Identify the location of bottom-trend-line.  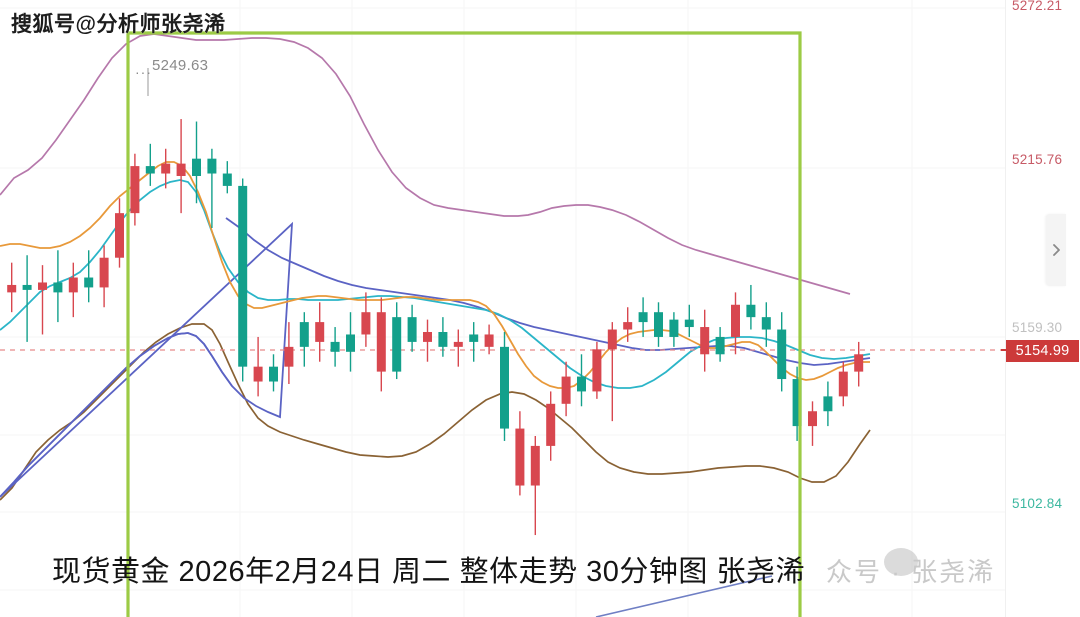
(684, 596).